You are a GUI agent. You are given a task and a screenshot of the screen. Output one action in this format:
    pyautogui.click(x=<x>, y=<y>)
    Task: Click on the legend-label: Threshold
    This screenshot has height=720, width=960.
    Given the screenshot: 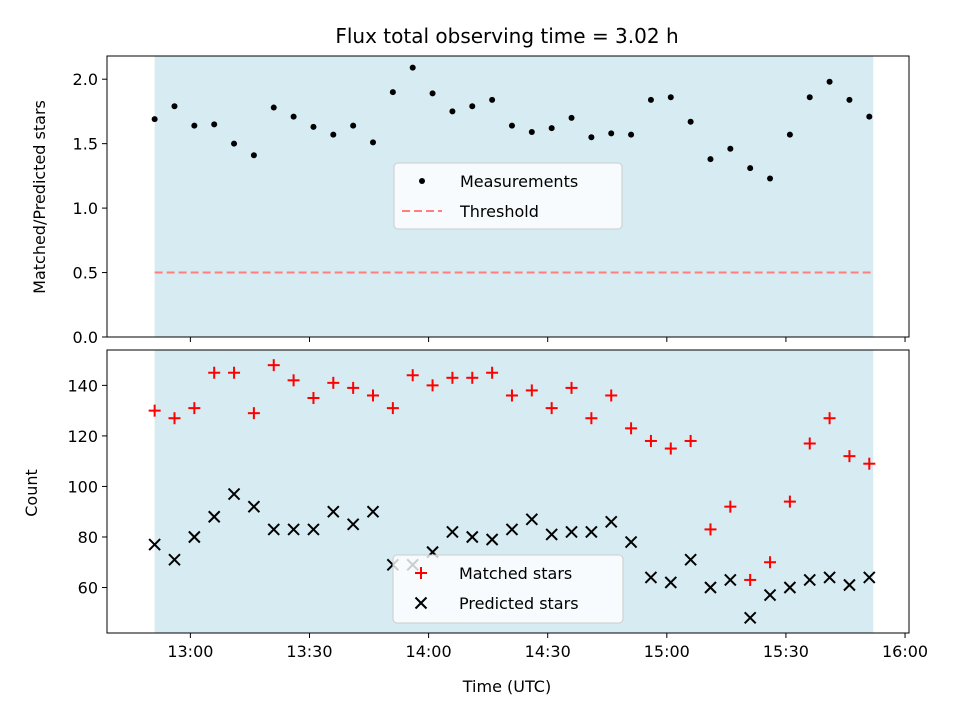 What is the action you would take?
    pyautogui.click(x=499, y=211)
    